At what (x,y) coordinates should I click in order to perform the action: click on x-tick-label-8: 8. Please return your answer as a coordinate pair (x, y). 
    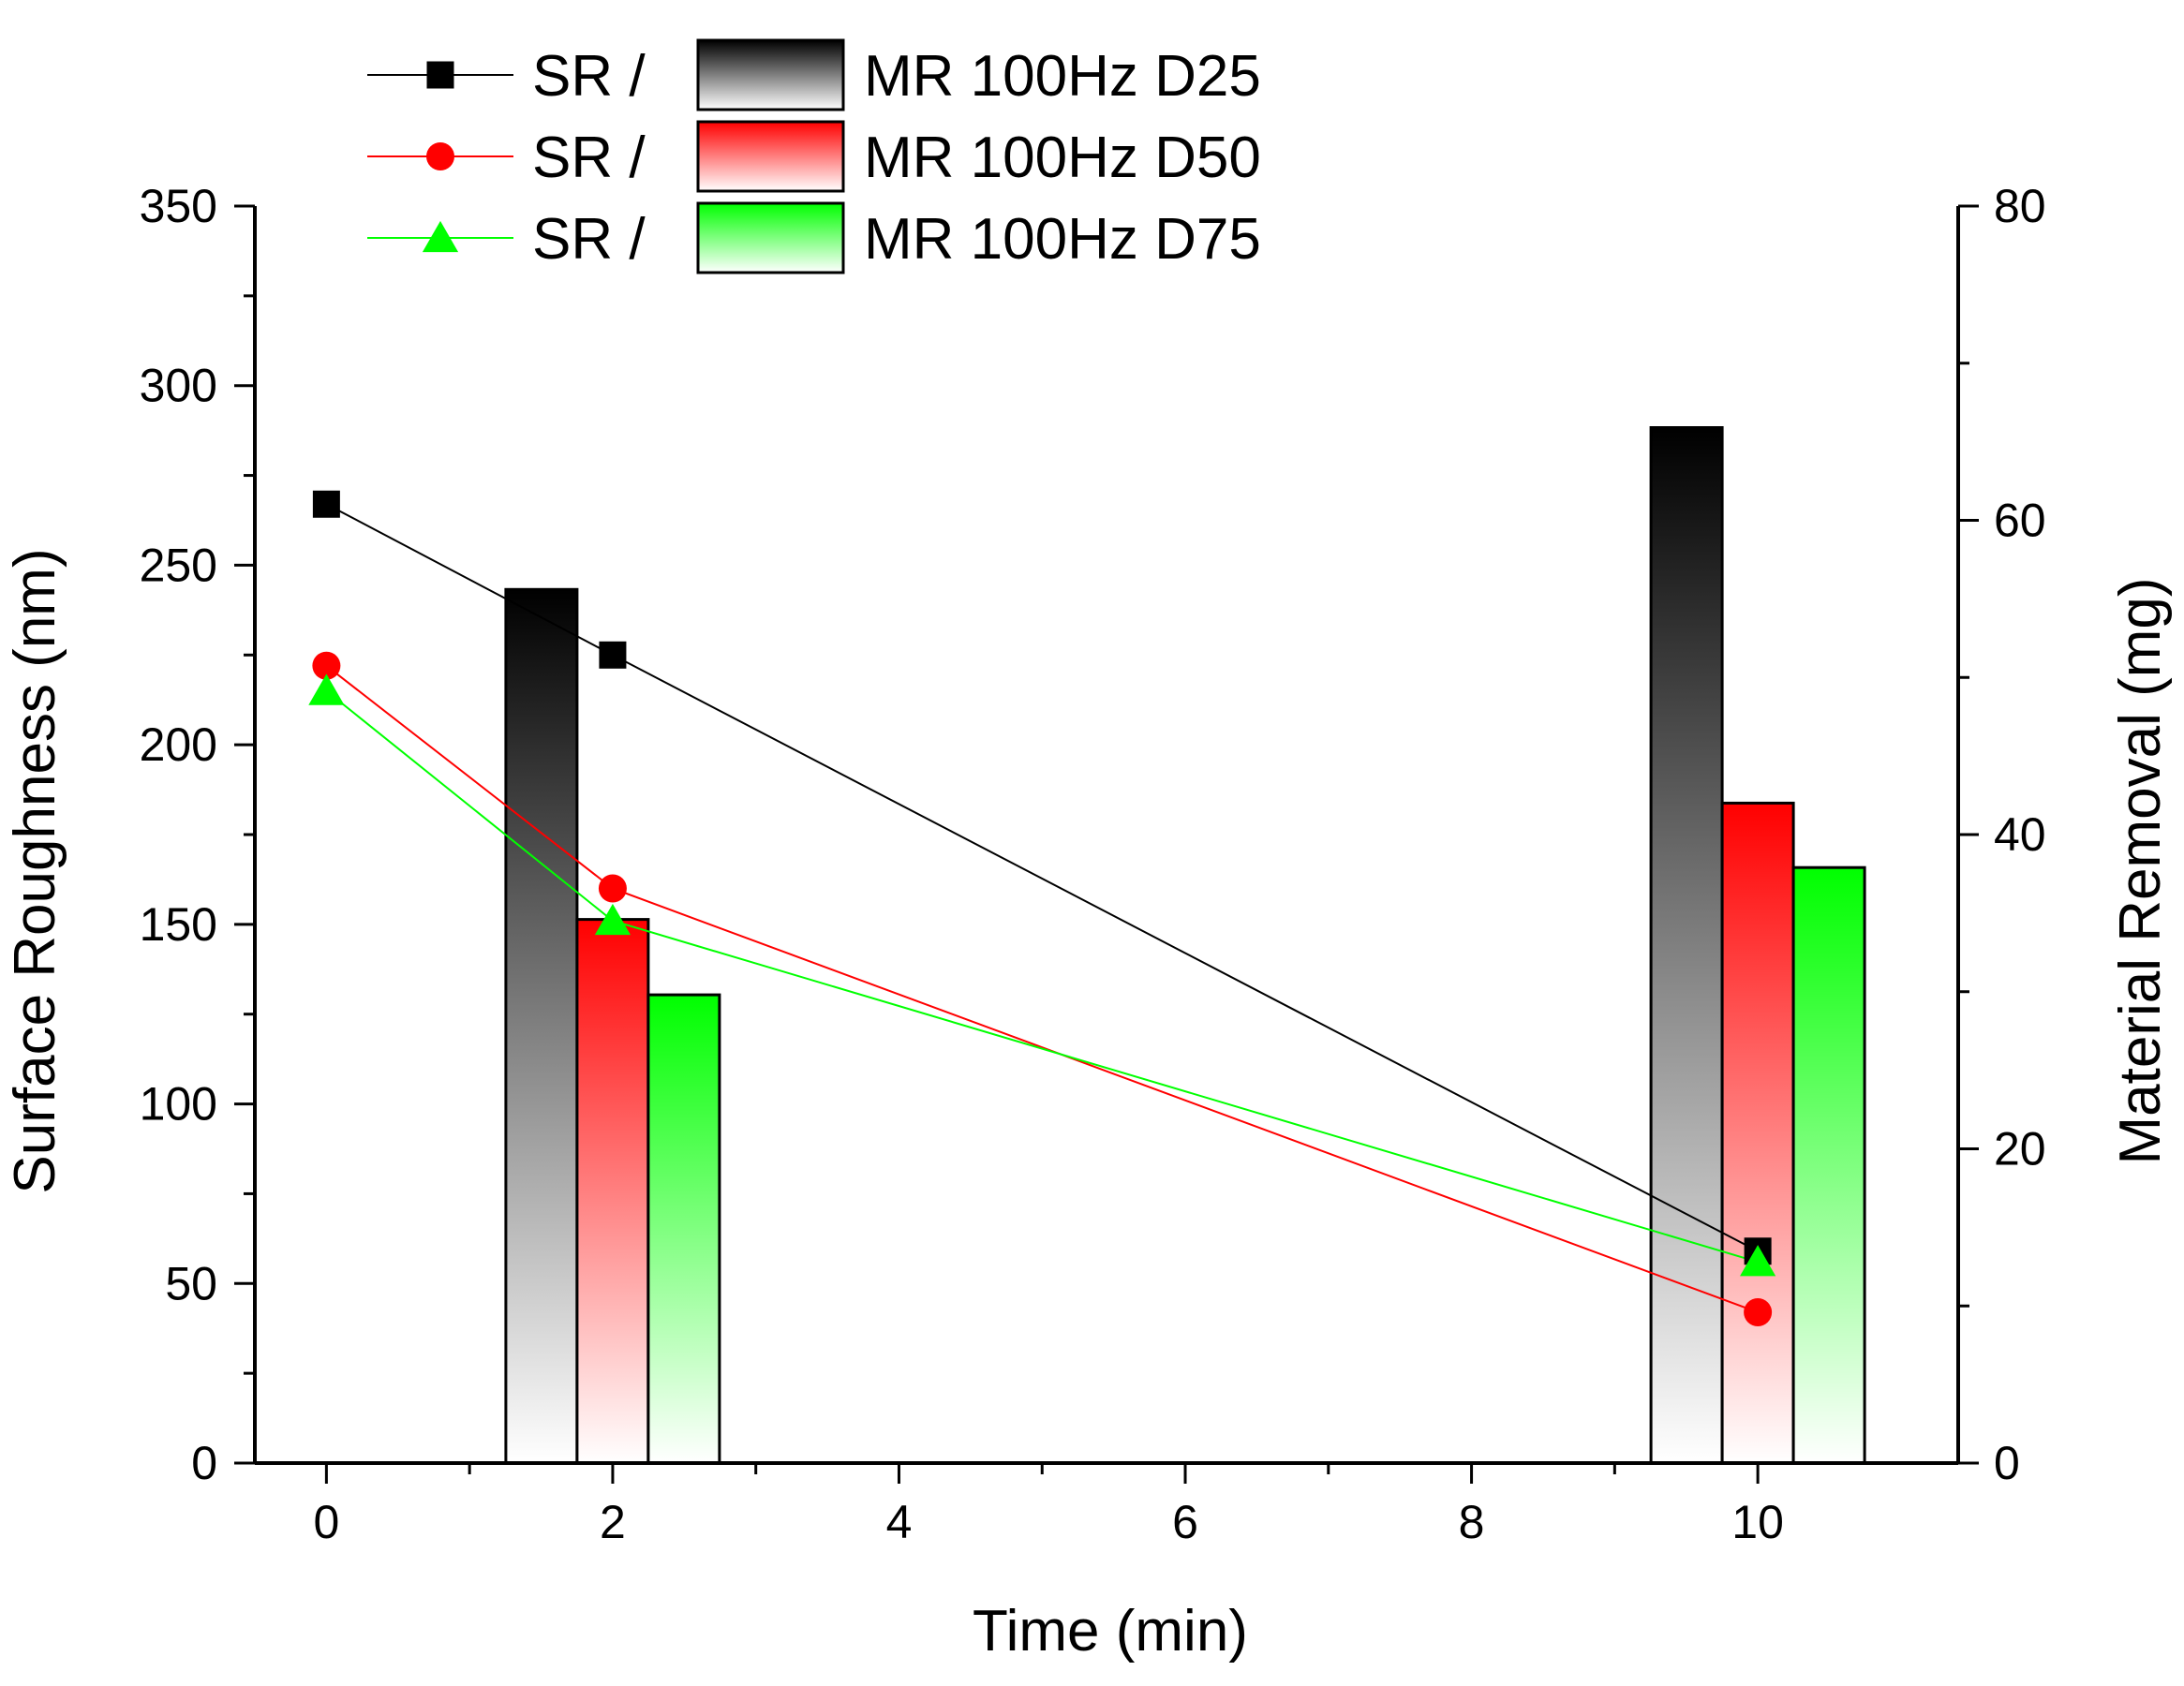
    Looking at the image, I should click on (1472, 1522).